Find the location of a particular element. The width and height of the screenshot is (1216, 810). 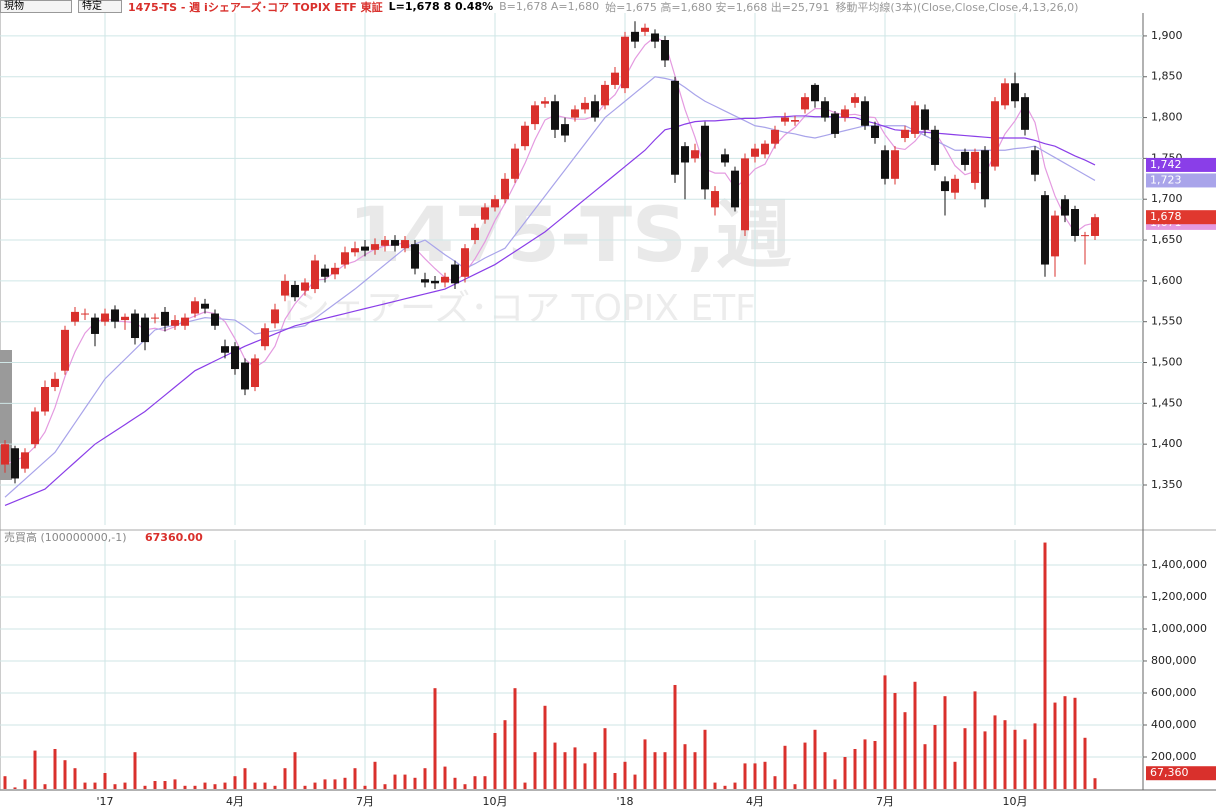

y-tick-label: 200,000 is located at coordinates (1174, 756).